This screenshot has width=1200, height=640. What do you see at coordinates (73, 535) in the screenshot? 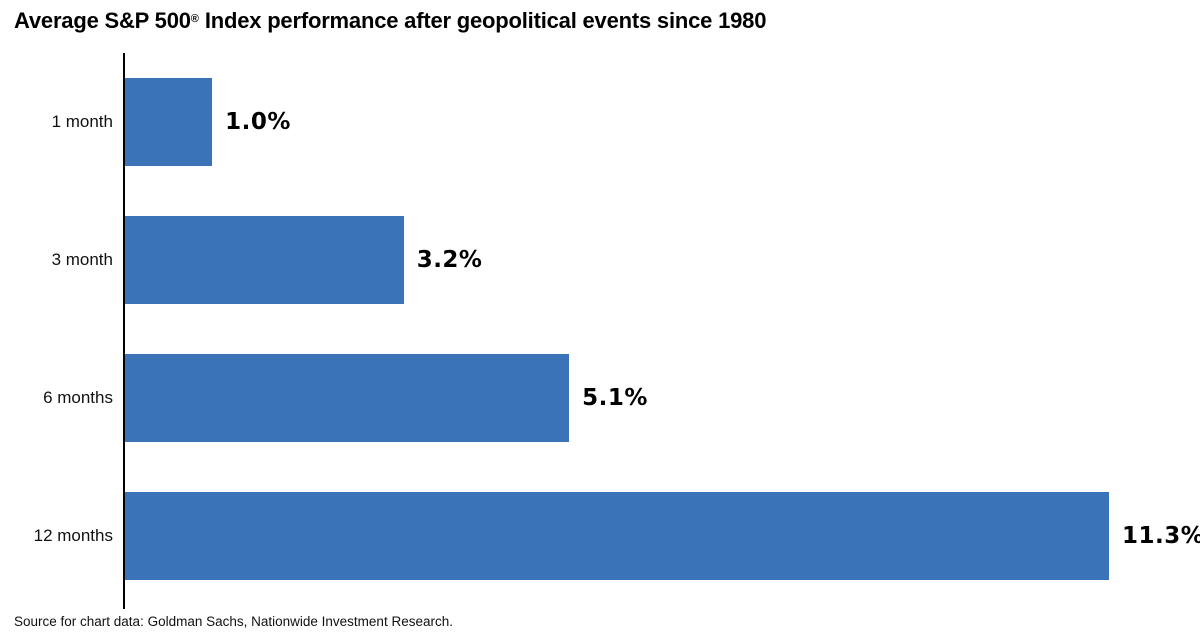
I see `category-label: 12 months` at bounding box center [73, 535].